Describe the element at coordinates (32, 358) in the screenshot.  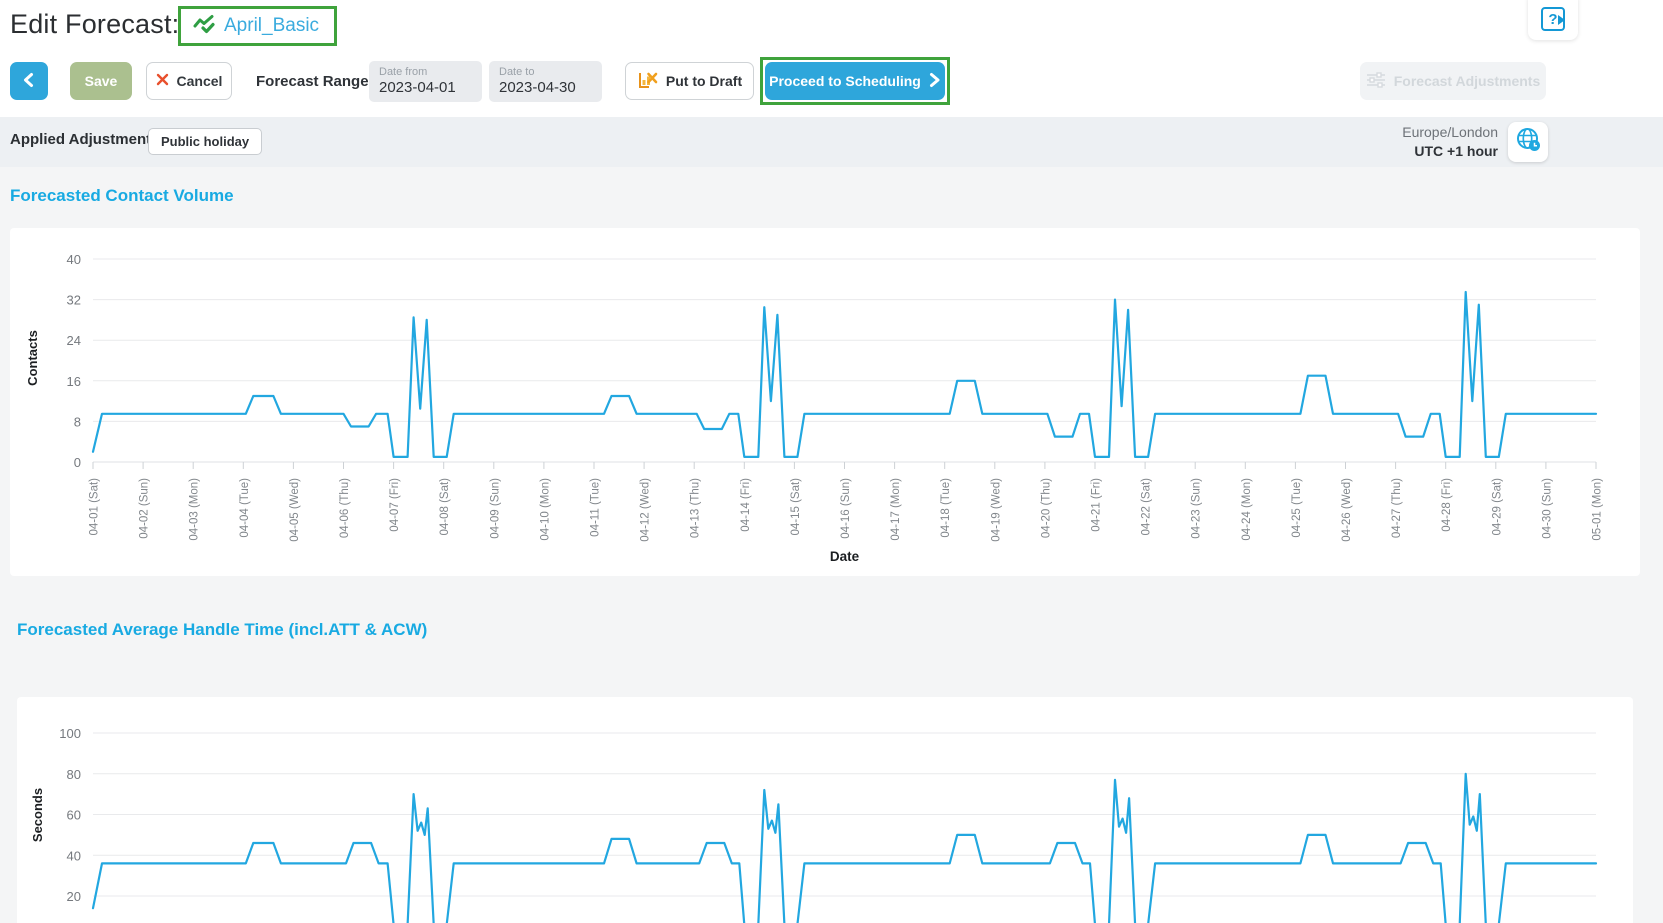
I see `y-axis-title: Contacts` at that location.